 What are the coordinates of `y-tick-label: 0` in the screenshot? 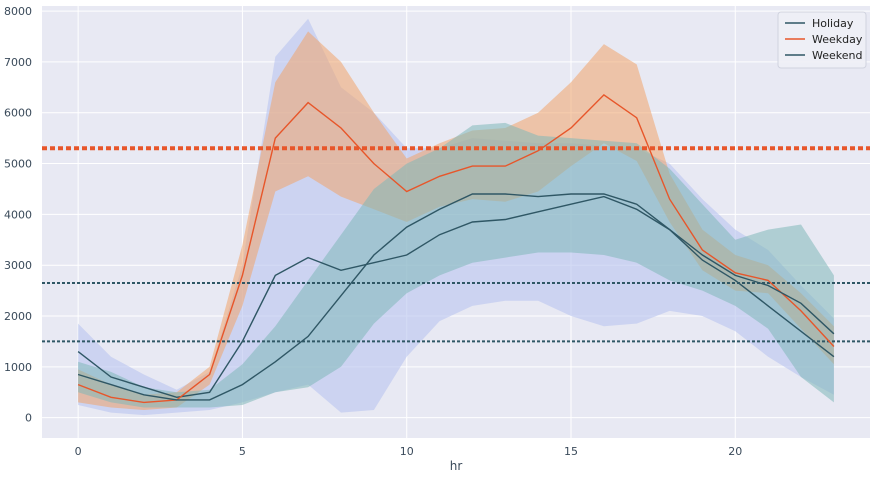 It's located at (28, 418).